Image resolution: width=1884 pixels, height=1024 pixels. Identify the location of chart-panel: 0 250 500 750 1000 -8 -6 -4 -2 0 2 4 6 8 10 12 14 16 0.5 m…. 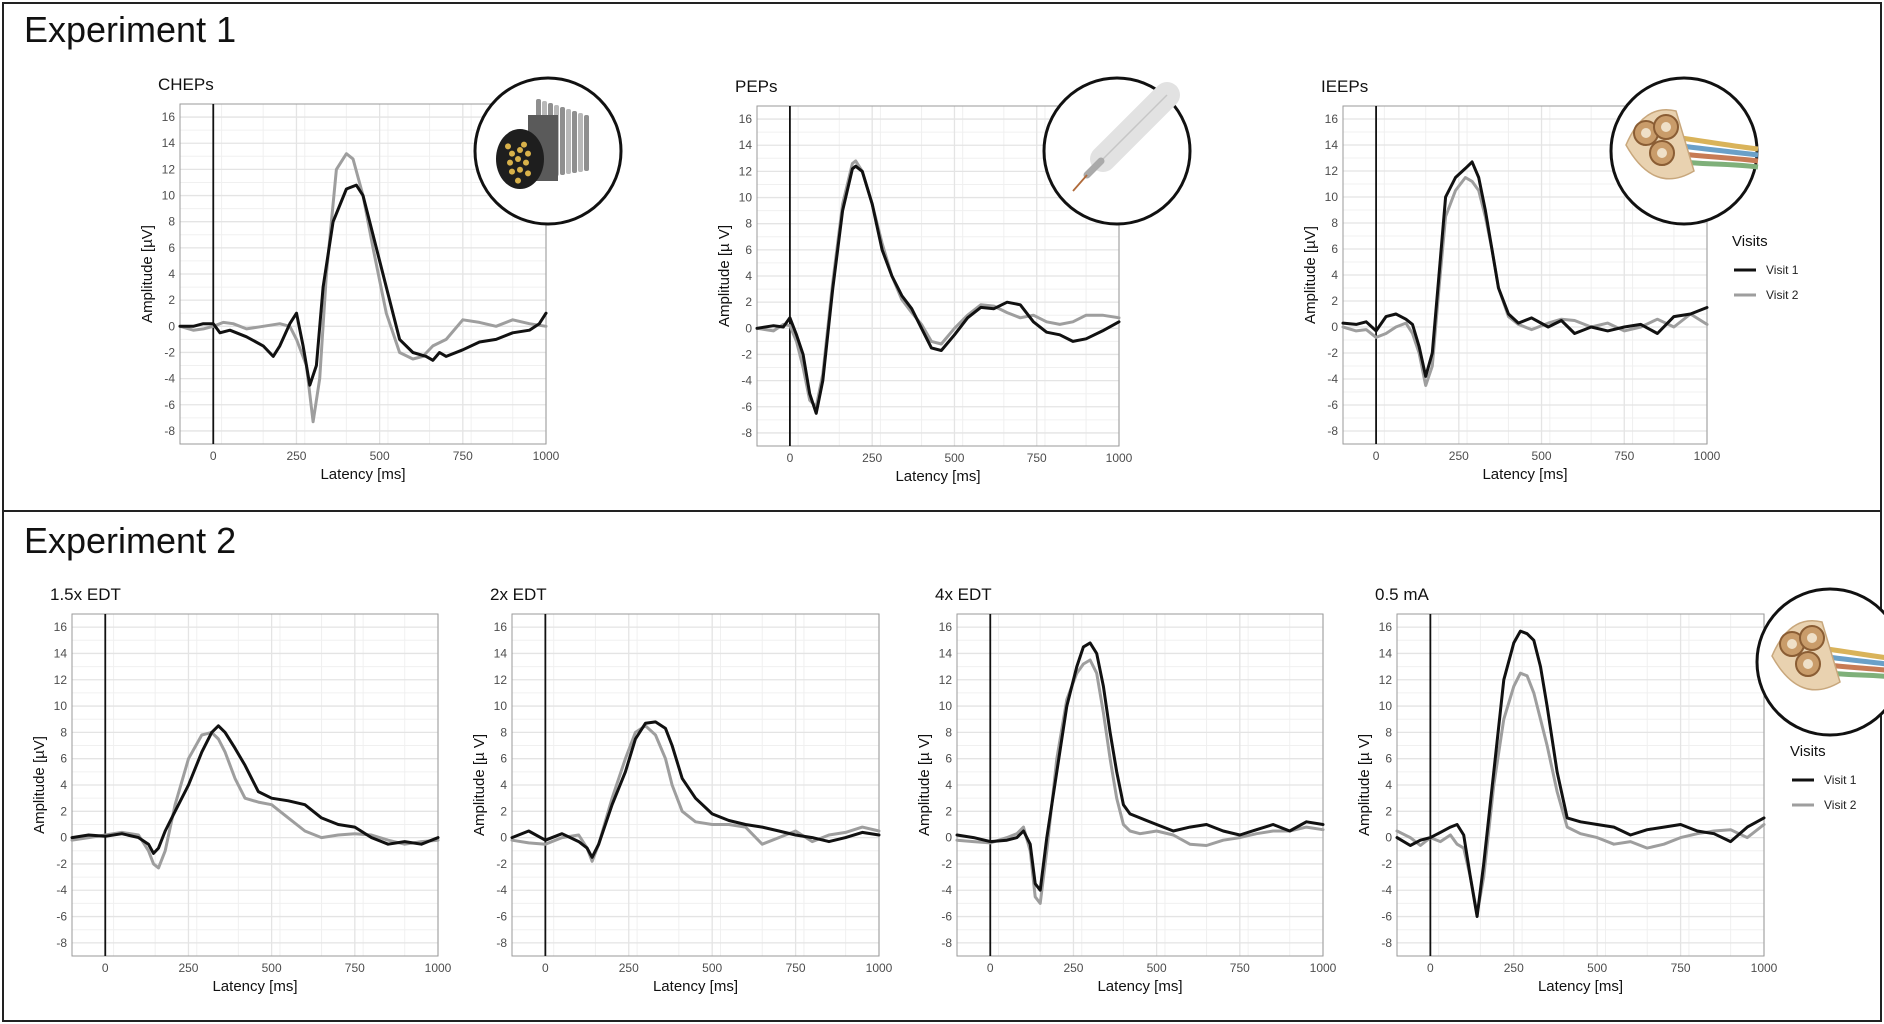
(1620, 790).